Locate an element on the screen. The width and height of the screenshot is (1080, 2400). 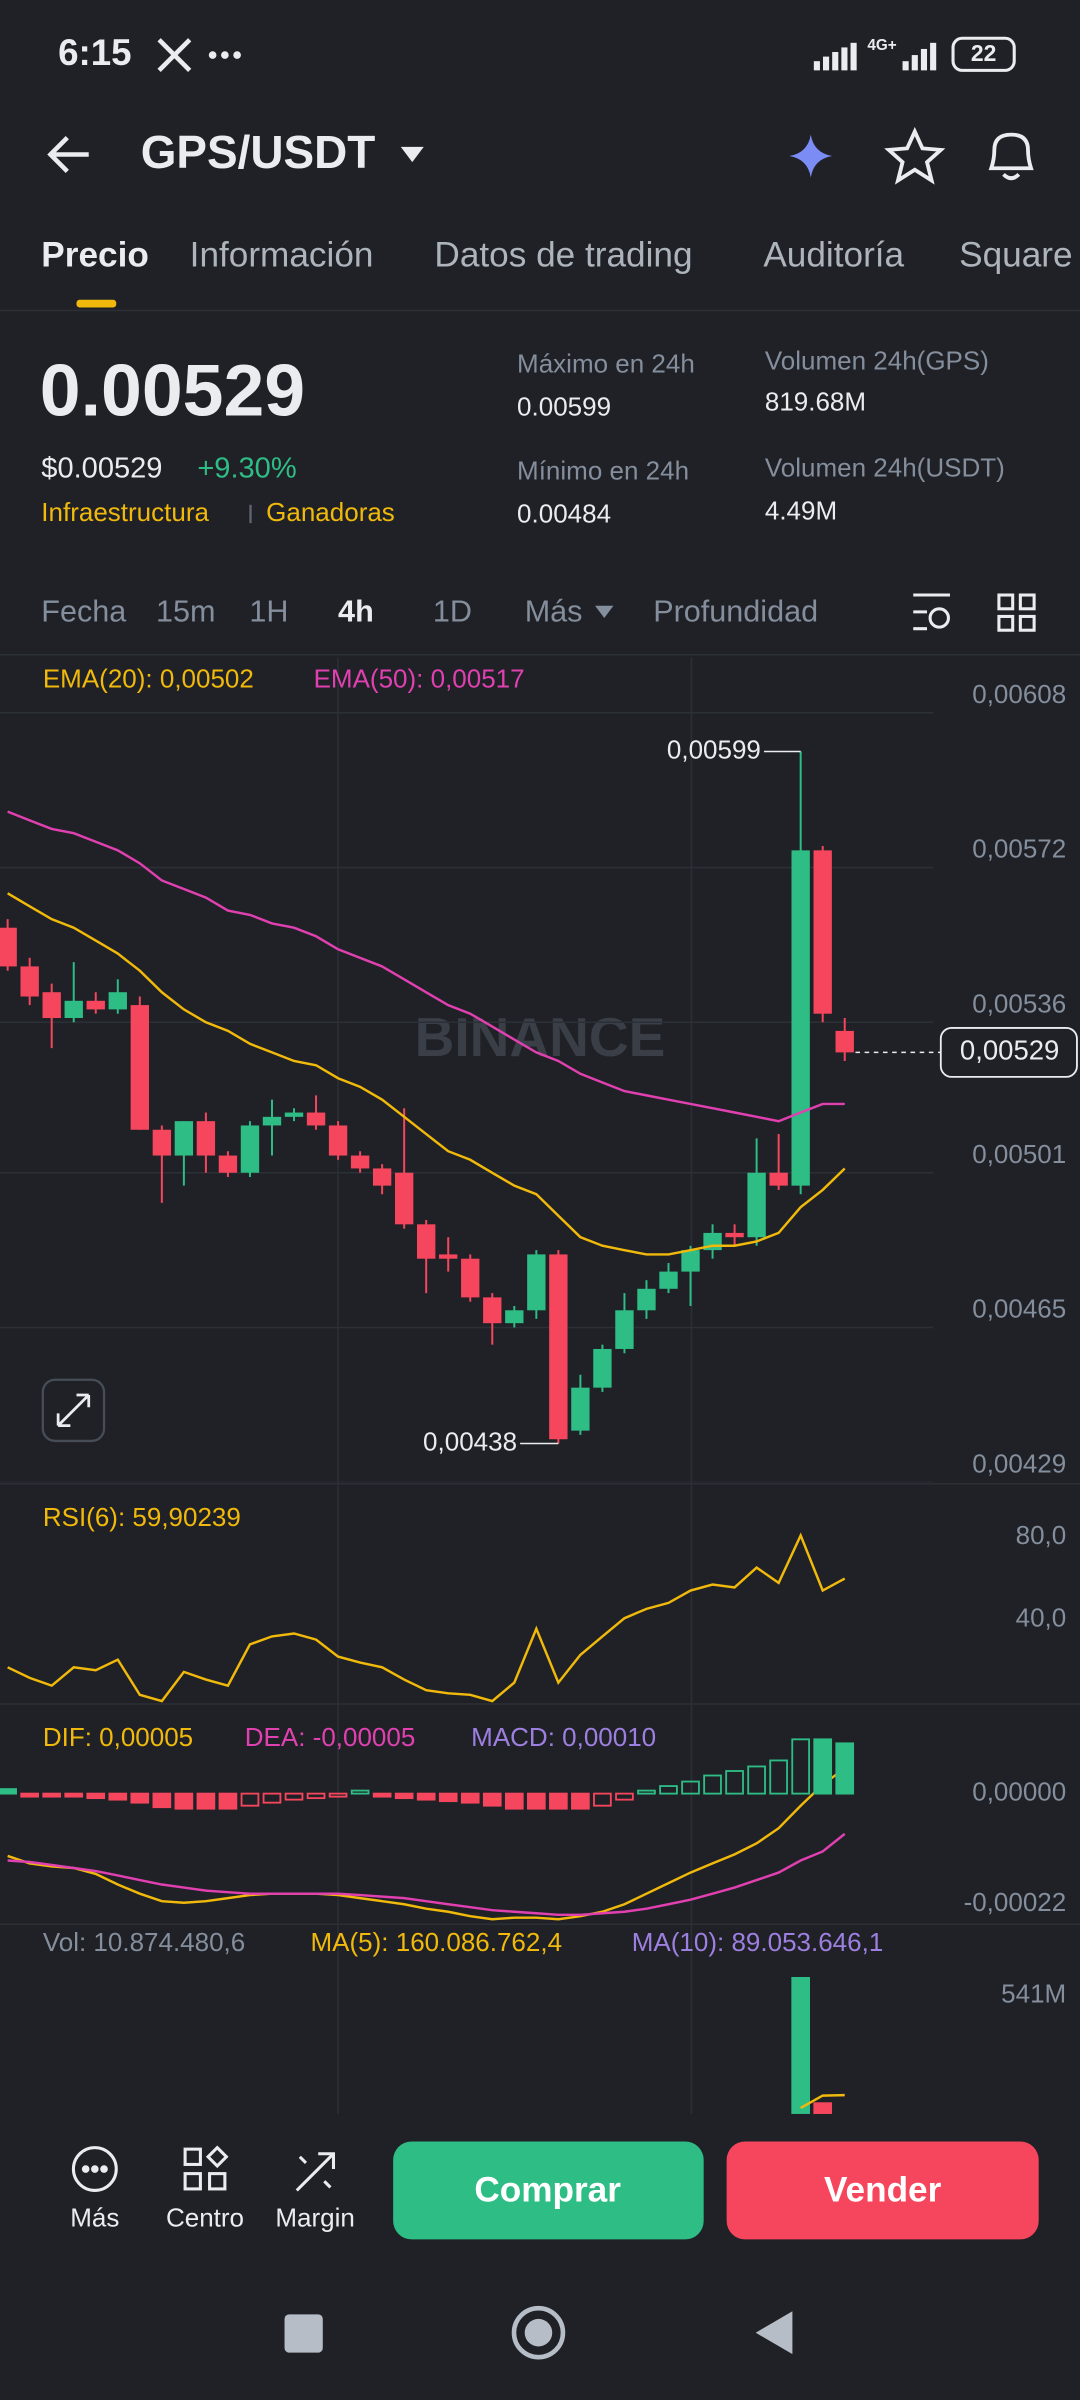
y-tick-label: 80,0 is located at coordinates (1041, 1535).